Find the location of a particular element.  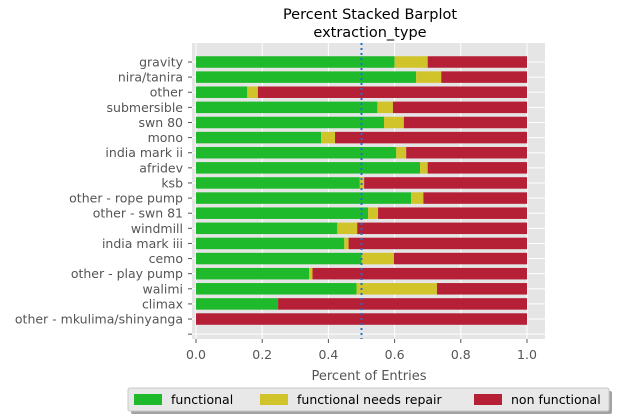

x-tick-label: 0.8 is located at coordinates (461, 354).